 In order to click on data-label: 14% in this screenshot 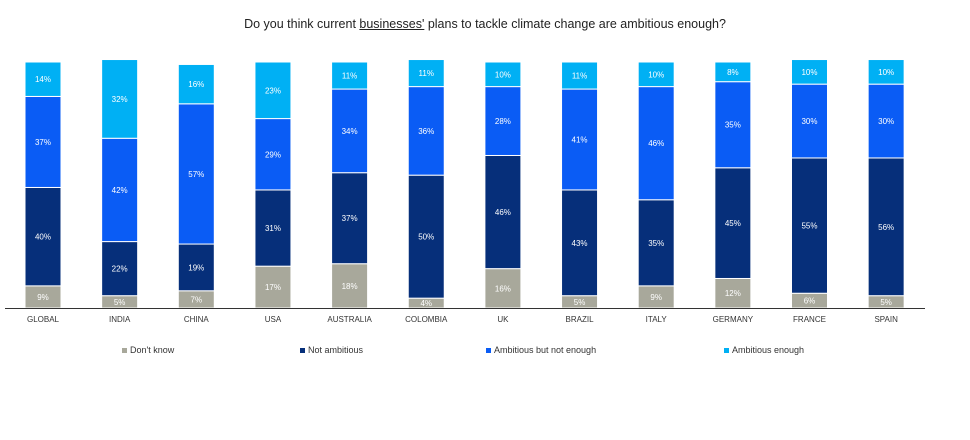, I will do `click(43, 79)`.